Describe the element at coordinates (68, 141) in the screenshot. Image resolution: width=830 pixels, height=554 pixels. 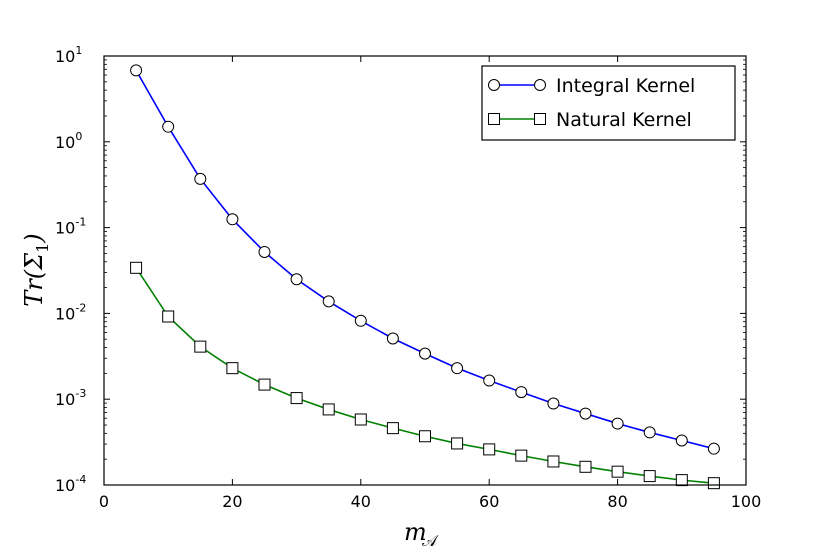
I see `y-tick-label: 10⁰` at that location.